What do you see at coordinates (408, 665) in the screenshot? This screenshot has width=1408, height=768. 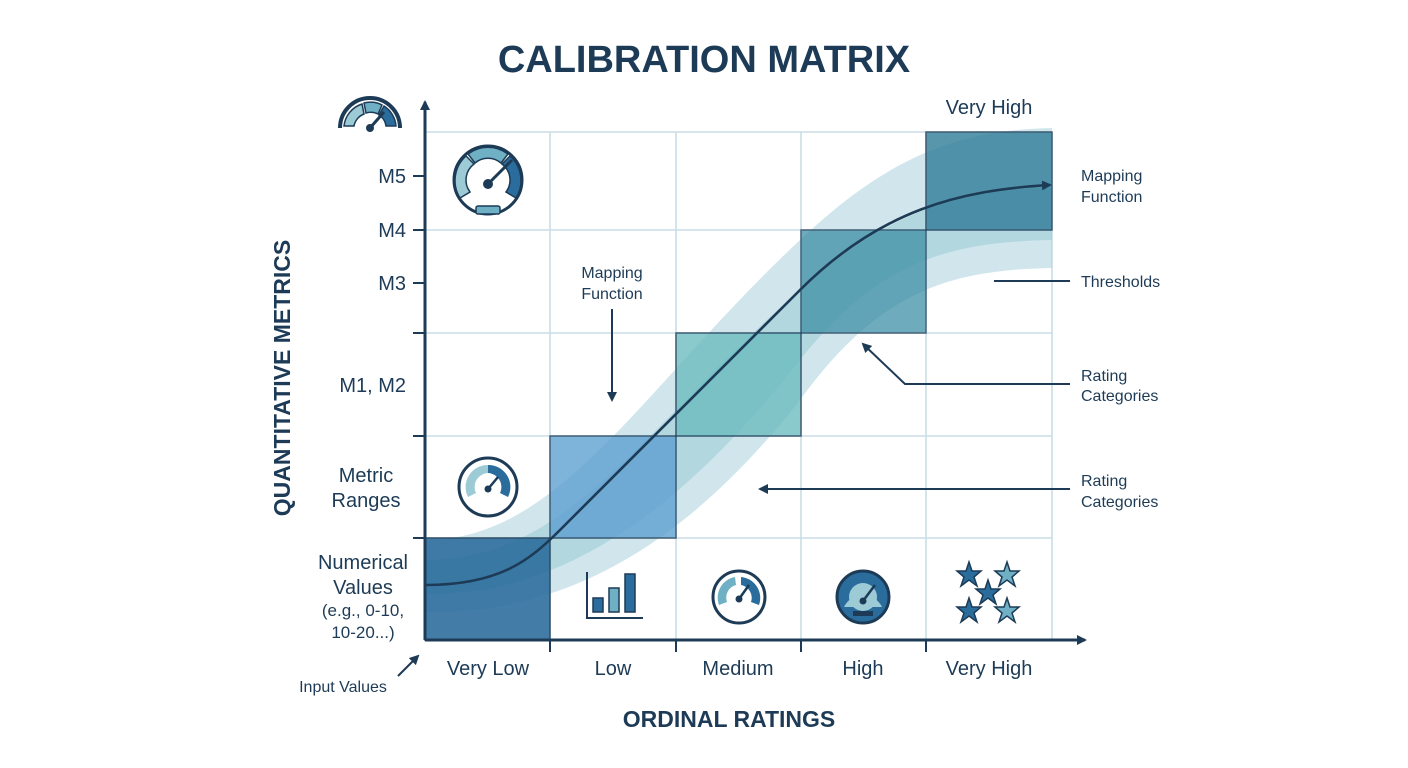 I see `input-values-arrow` at bounding box center [408, 665].